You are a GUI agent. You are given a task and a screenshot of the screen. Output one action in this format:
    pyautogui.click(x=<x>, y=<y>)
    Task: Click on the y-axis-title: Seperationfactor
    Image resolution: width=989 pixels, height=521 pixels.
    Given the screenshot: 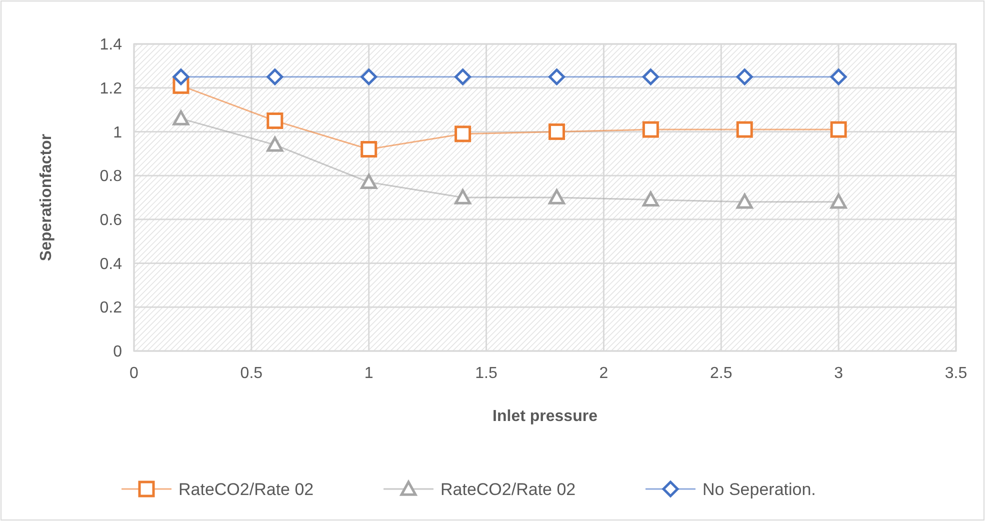 What is the action you would take?
    pyautogui.click(x=46, y=198)
    